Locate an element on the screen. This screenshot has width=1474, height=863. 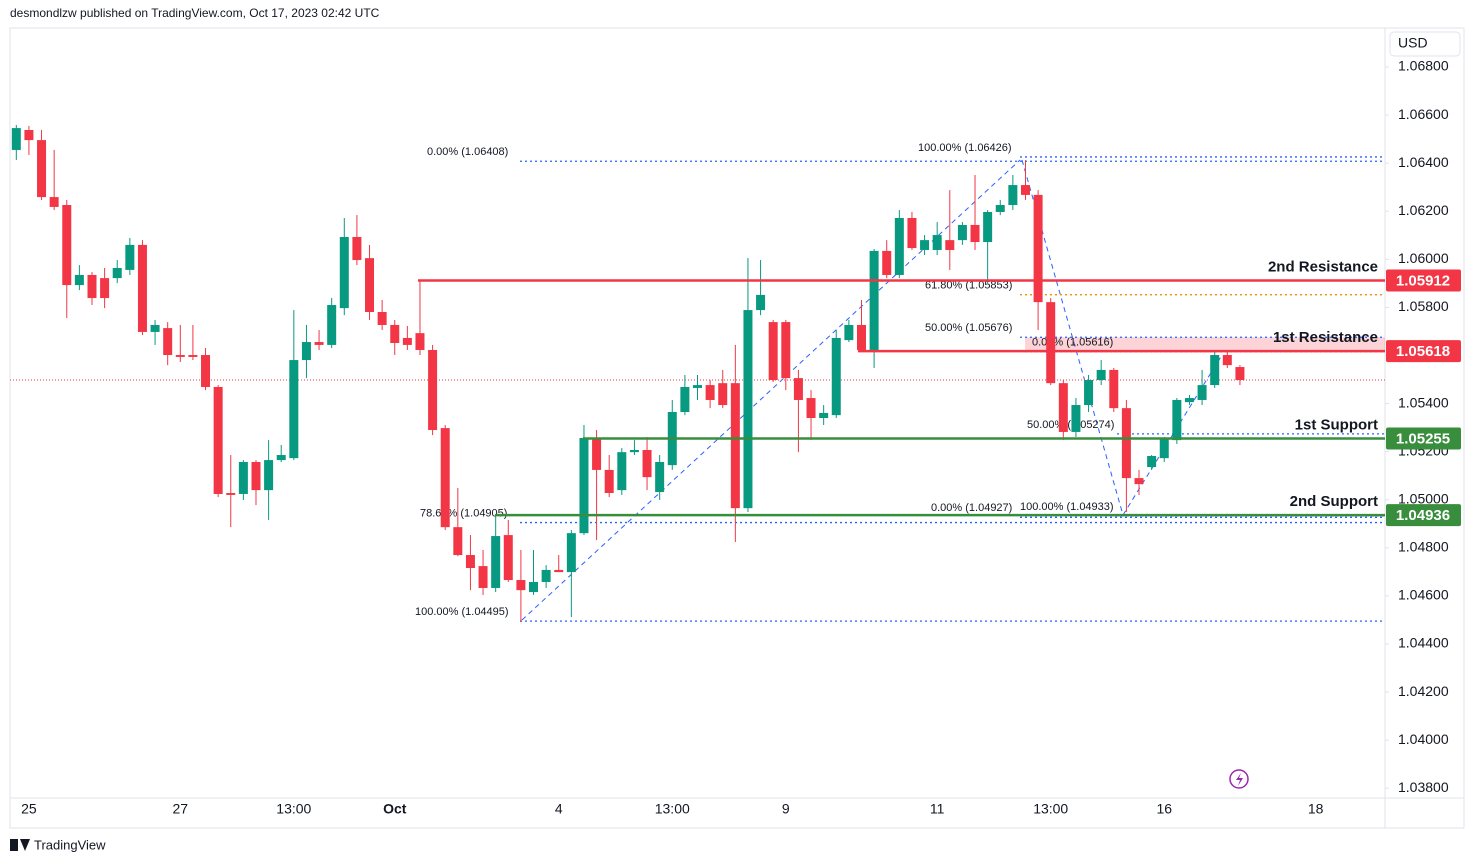
y-tick-label: 1.04600 is located at coordinates (1423, 595).